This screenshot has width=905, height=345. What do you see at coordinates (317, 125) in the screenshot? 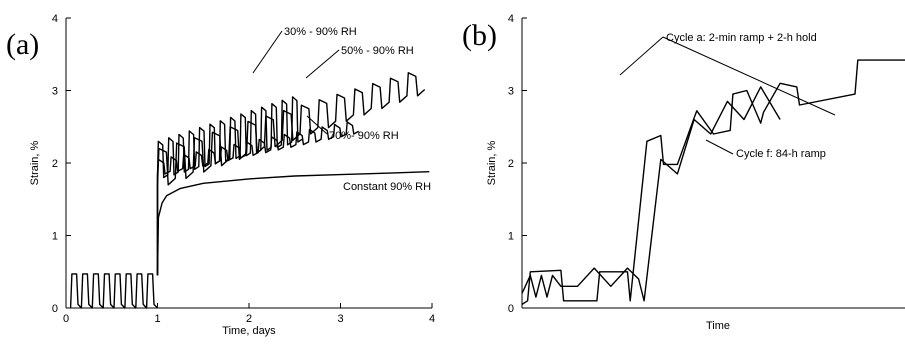
I see `leader-70-90-rh` at bounding box center [317, 125].